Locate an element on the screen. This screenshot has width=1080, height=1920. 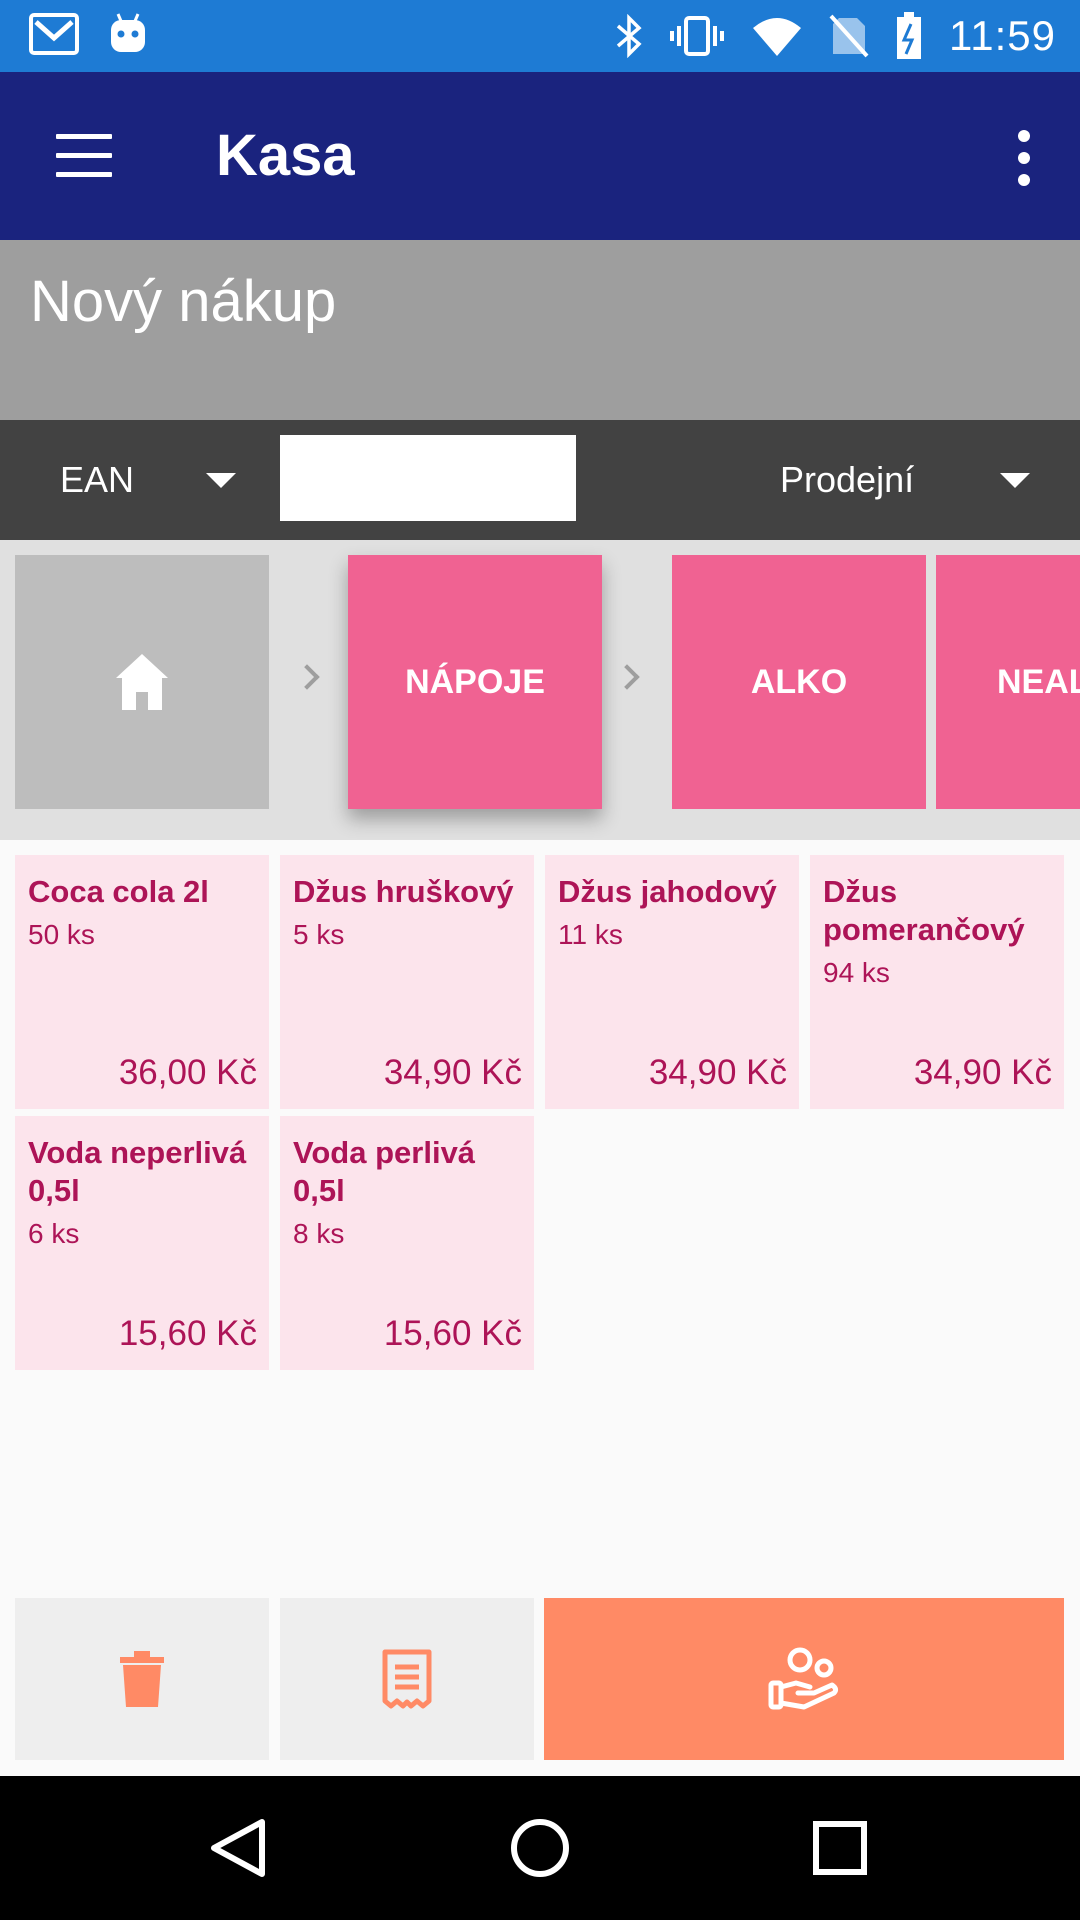
price-type-label: Prodejní is located at coordinates (847, 479).